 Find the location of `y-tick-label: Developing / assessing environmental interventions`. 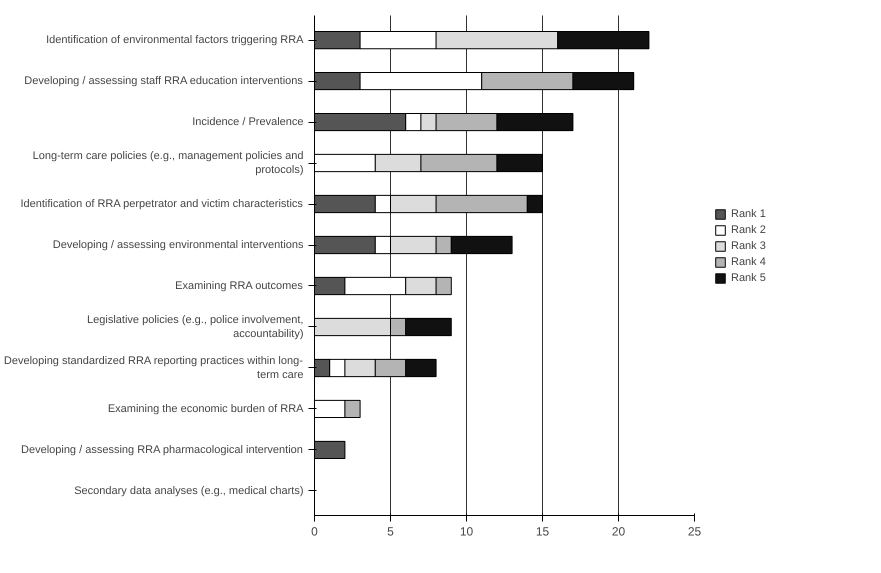

y-tick-label: Developing / assessing environmental interventions is located at coordinates (178, 245).